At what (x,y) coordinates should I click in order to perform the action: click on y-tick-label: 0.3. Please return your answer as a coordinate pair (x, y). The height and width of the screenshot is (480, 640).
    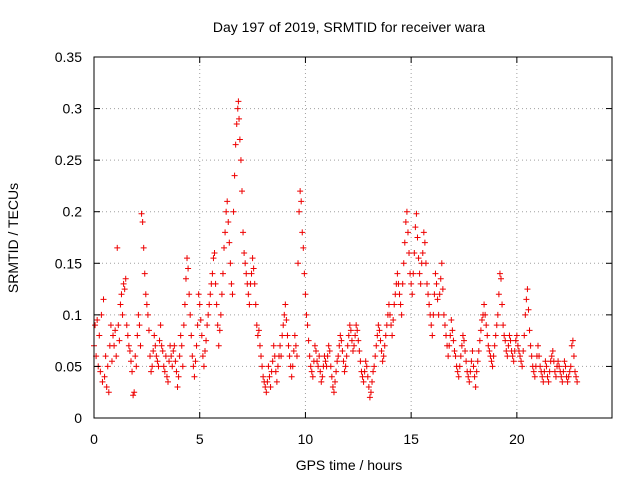
    Looking at the image, I should click on (73, 109).